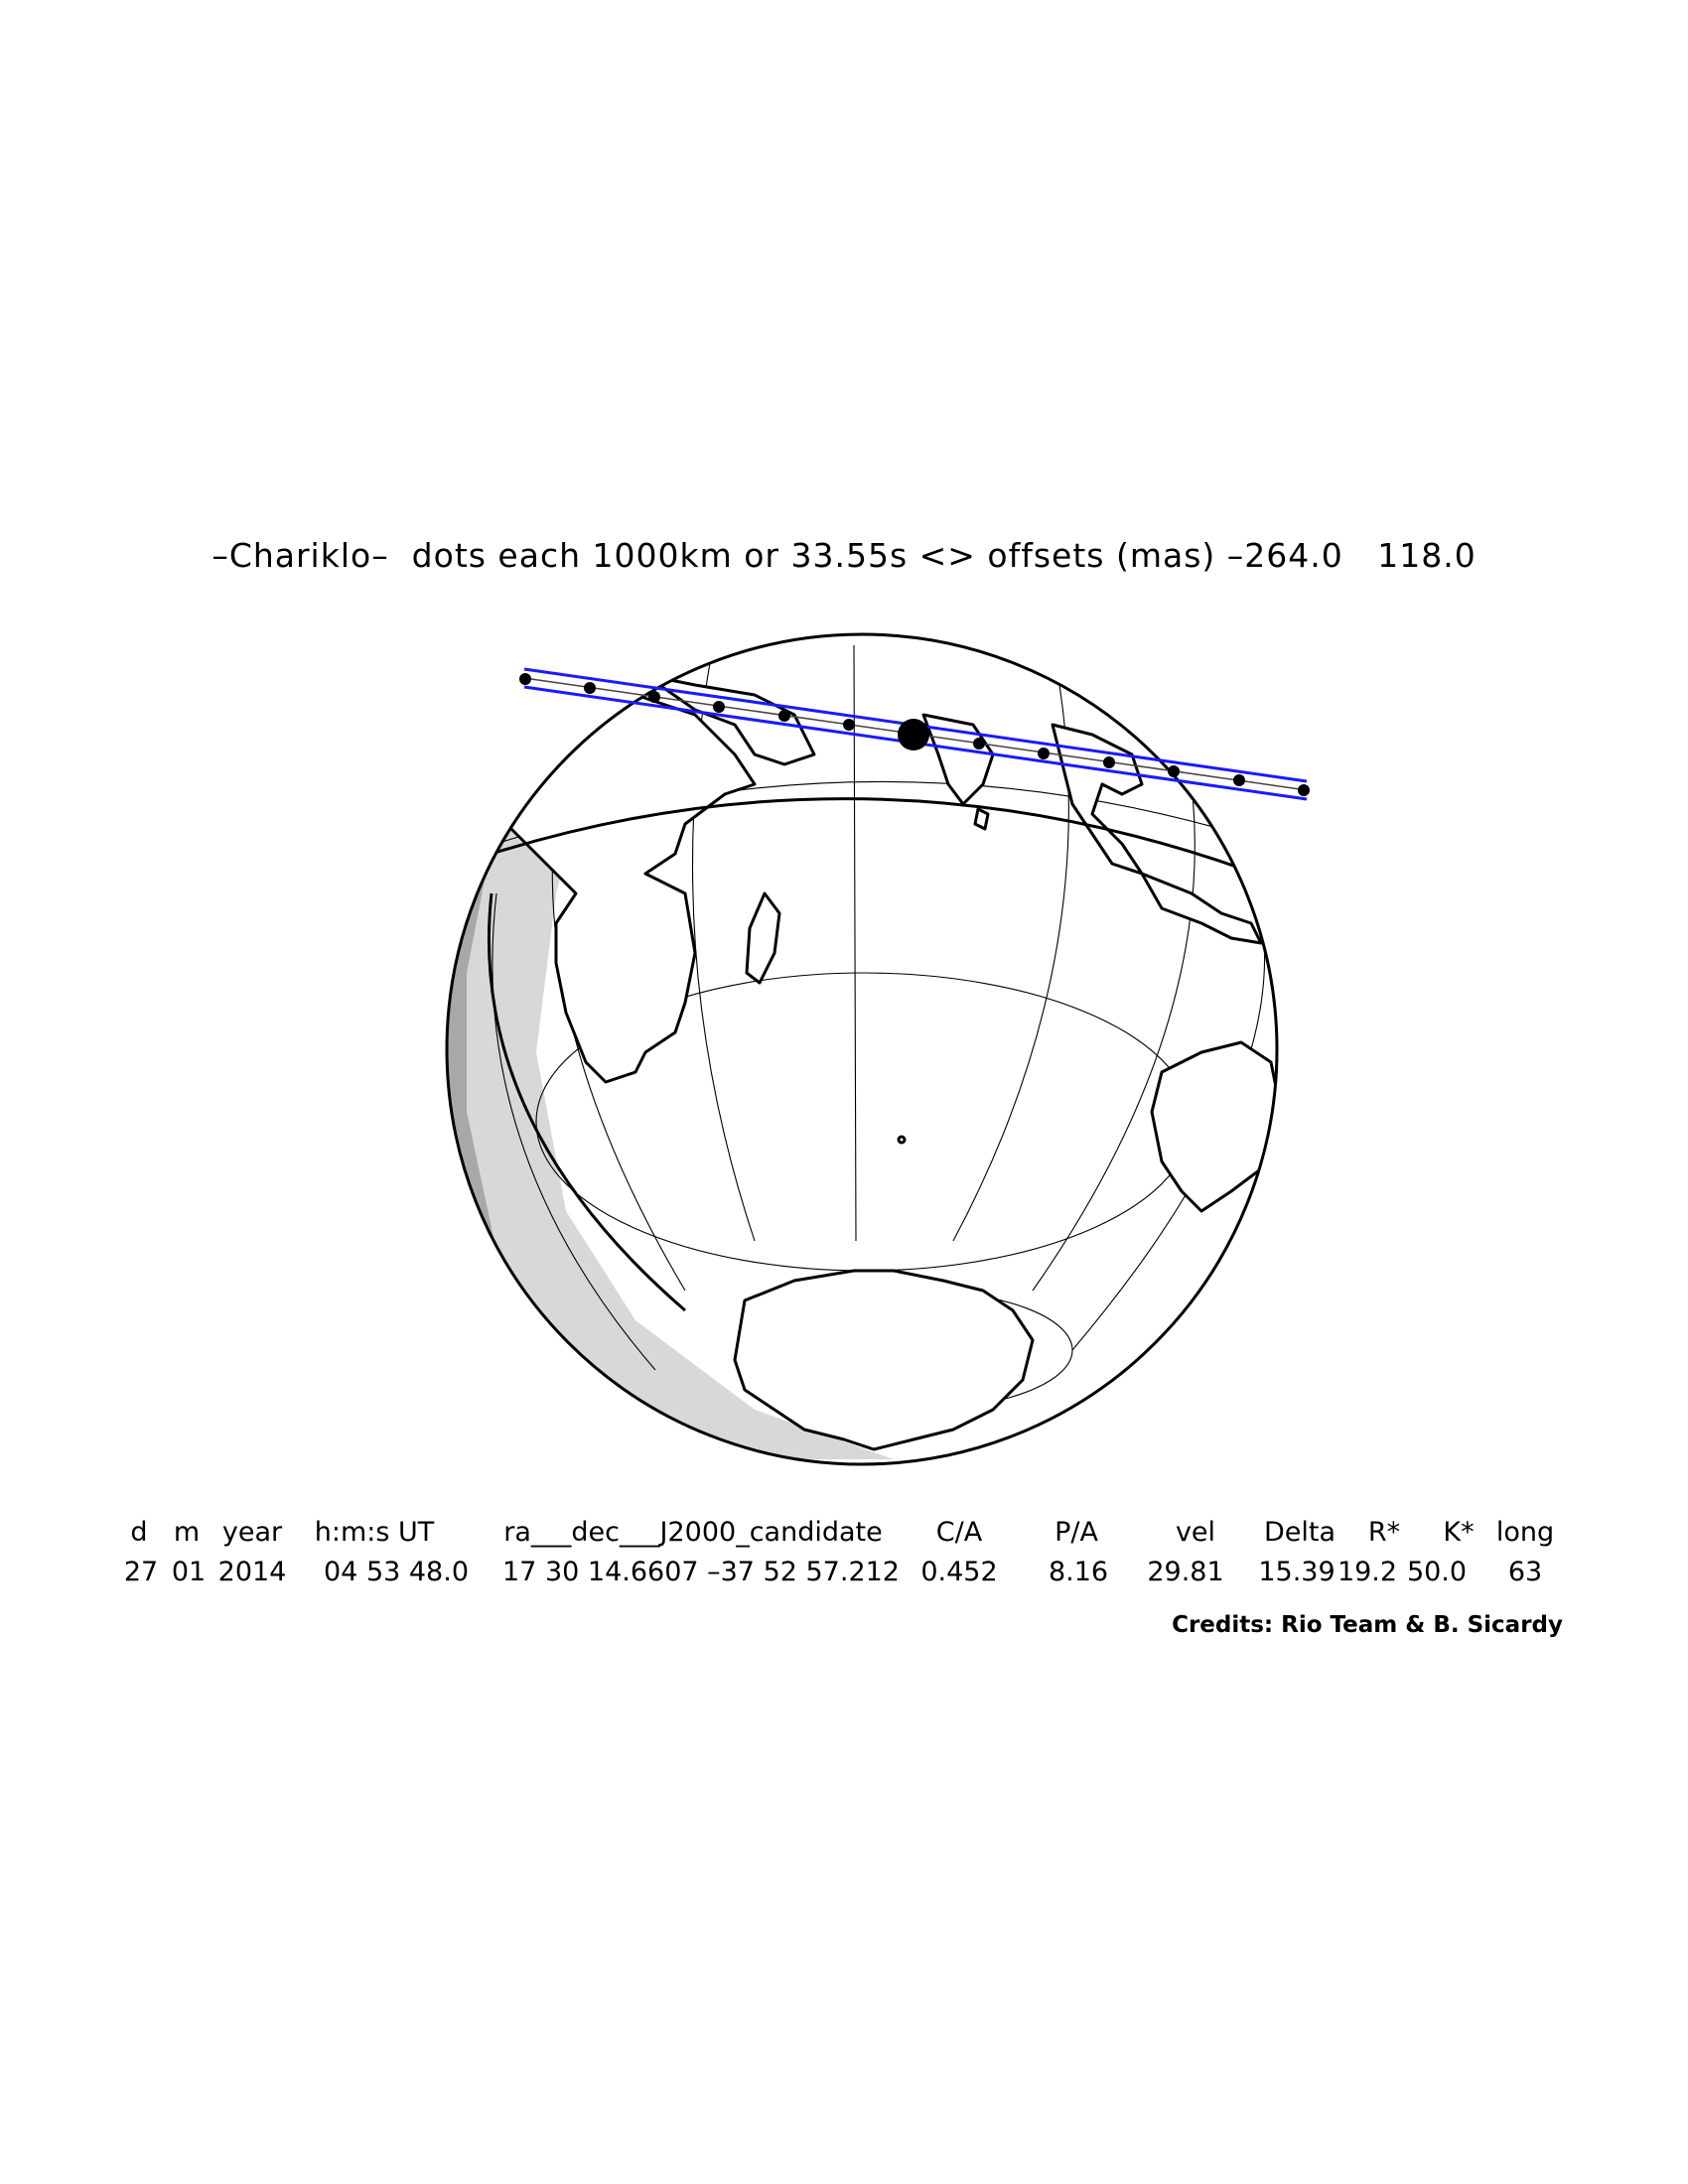  I want to click on value-delta: 15.39, so click(1297, 1572).